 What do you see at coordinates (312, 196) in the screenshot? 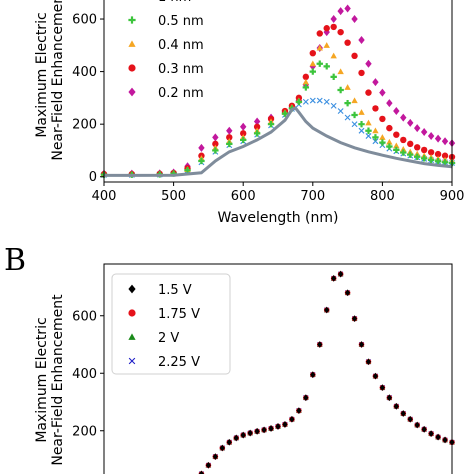
I see `x-tick-label: 700` at bounding box center [312, 196].